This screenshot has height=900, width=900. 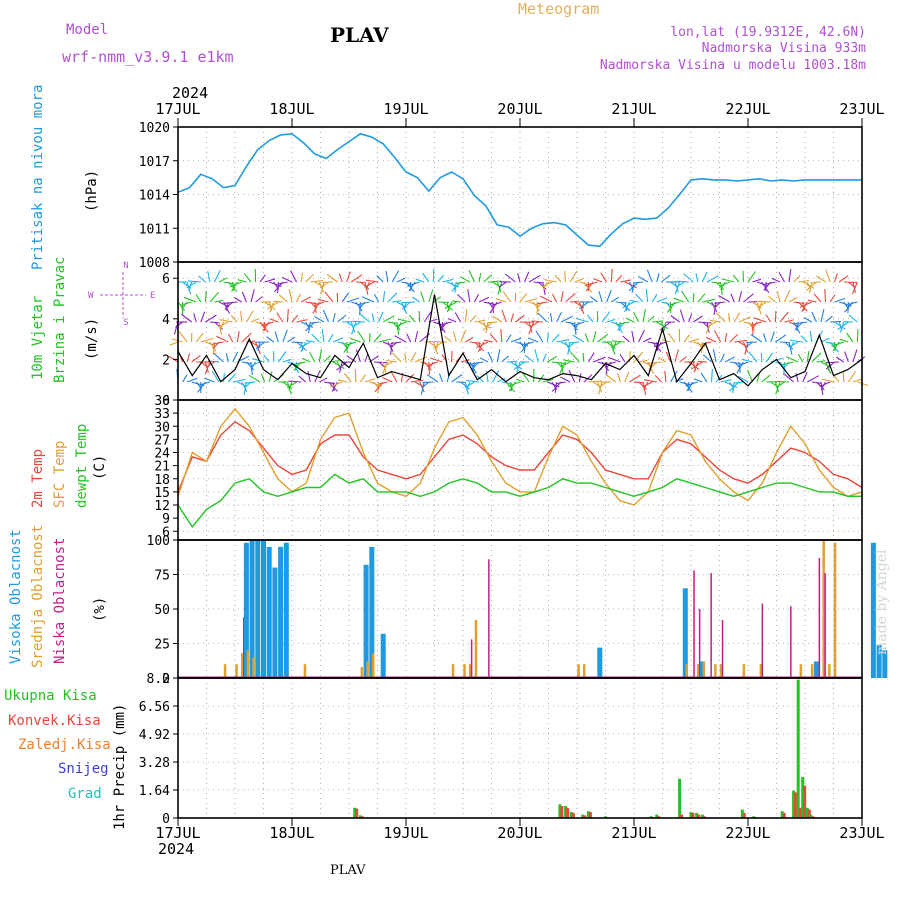 What do you see at coordinates (882, 602) in the screenshot?
I see `credit-label: made by Angel` at bounding box center [882, 602].